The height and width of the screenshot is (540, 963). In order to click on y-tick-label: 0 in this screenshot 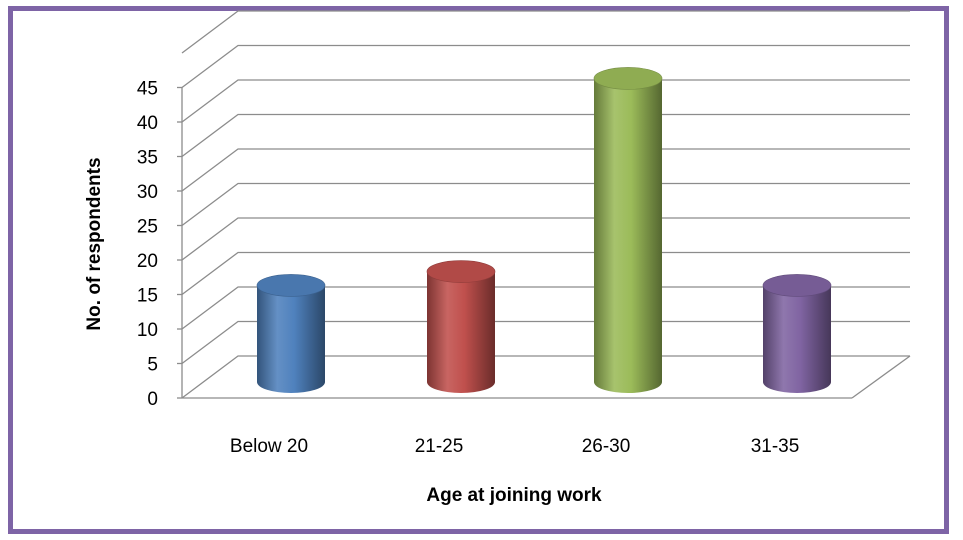, I will do `click(152, 399)`.